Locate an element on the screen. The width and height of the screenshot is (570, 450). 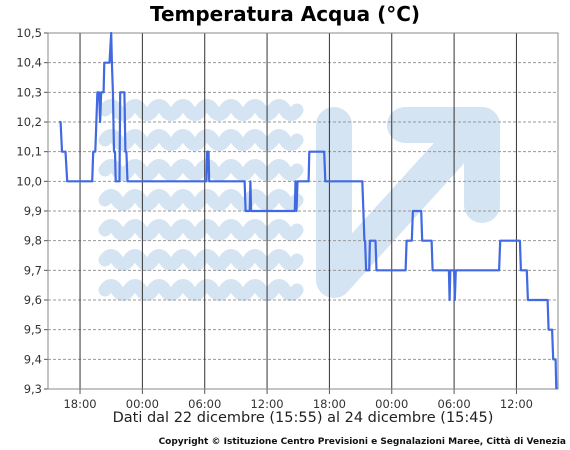
y-tick-label: 9,7 is located at coordinates (33, 270).